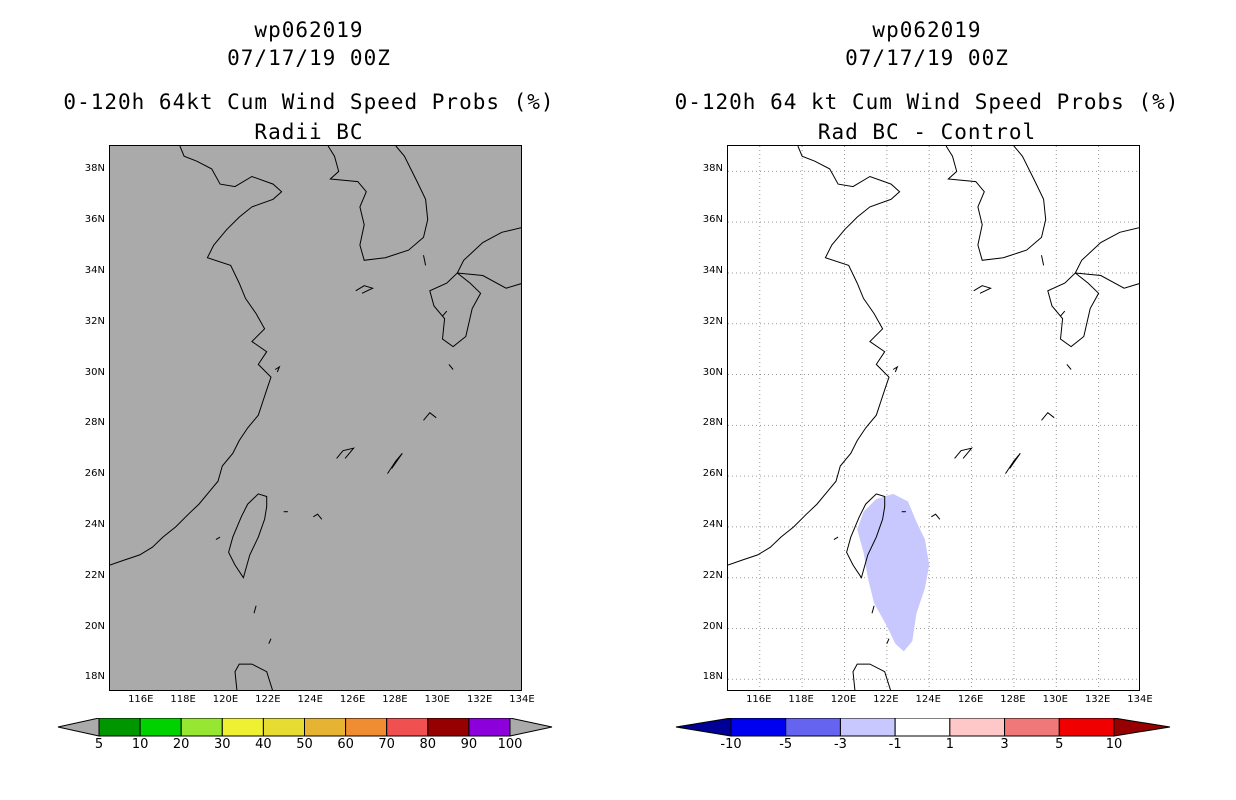 The width and height of the screenshot is (1236, 800). What do you see at coordinates (253, 676) in the screenshot?
I see `luzon-coastline` at bounding box center [253, 676].